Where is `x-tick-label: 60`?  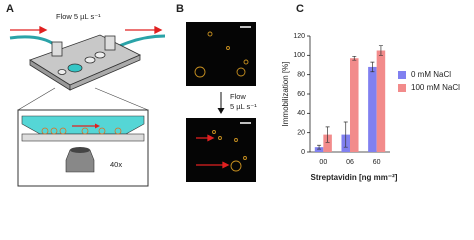 x-tick-label: 60 is located at coordinates (377, 162).